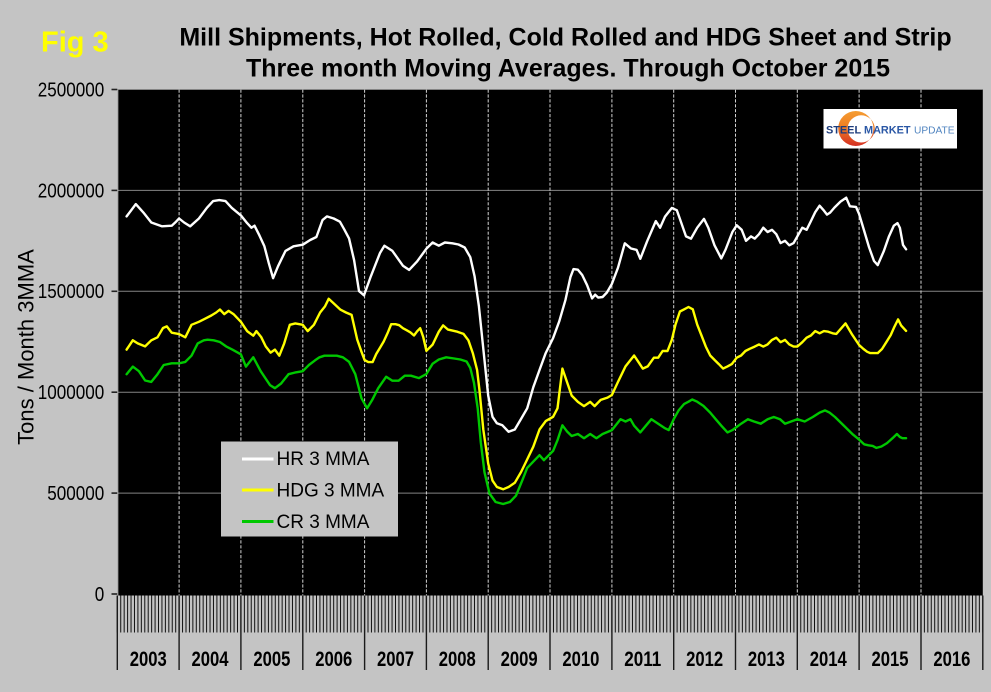 Image resolution: width=991 pixels, height=692 pixels. Describe the element at coordinates (457, 659) in the screenshot. I see `svg-text: 2008` at that location.